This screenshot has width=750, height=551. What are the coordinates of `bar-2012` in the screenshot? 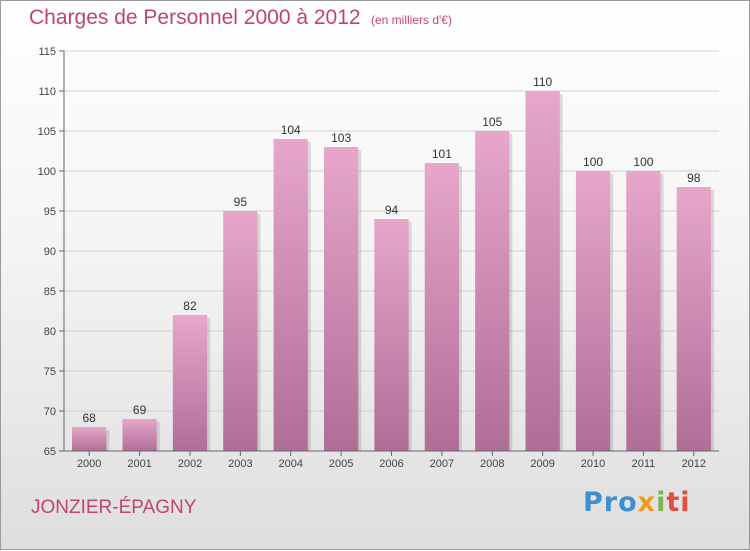 It's located at (693, 319).